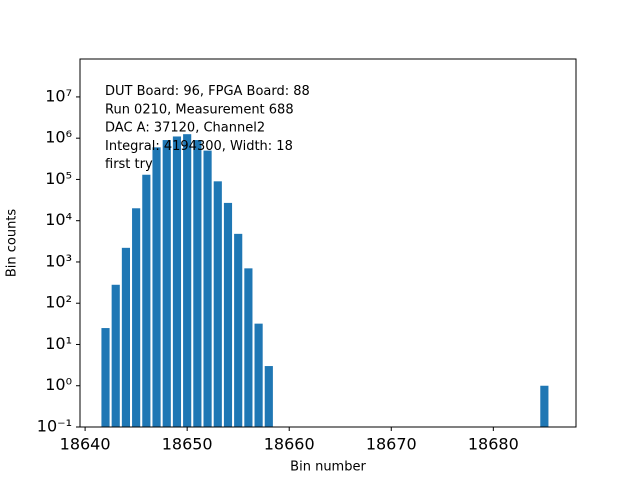 Image resolution: width=640 pixels, height=480 pixels. I want to click on x-tick-label: 18680, so click(493, 444).